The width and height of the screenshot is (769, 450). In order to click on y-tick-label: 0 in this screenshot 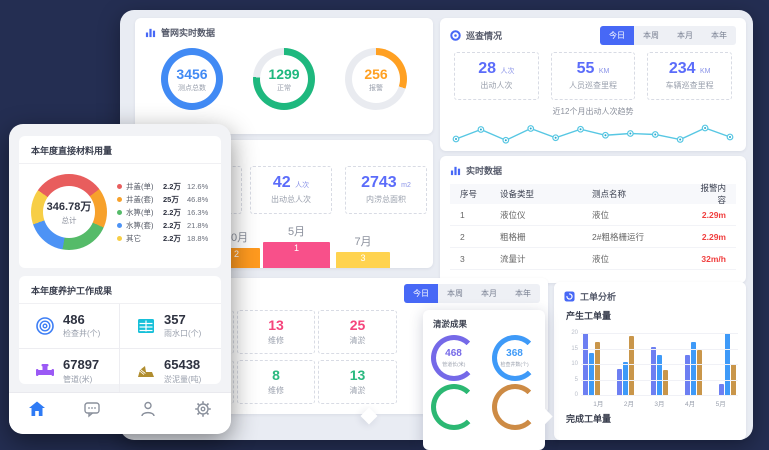, I will do `click(576, 395)`.